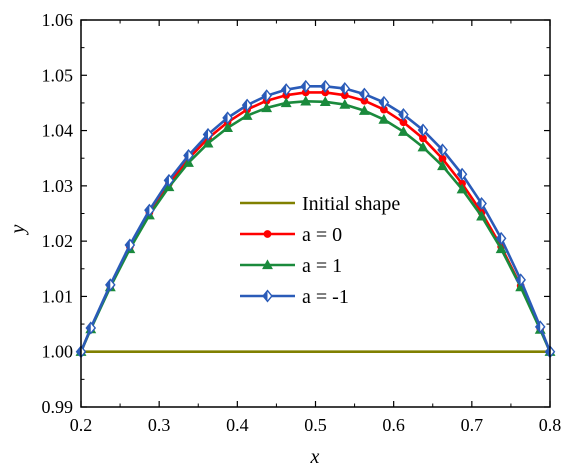  Describe the element at coordinates (315, 457) in the screenshot. I see `x-axis-label: x` at that location.